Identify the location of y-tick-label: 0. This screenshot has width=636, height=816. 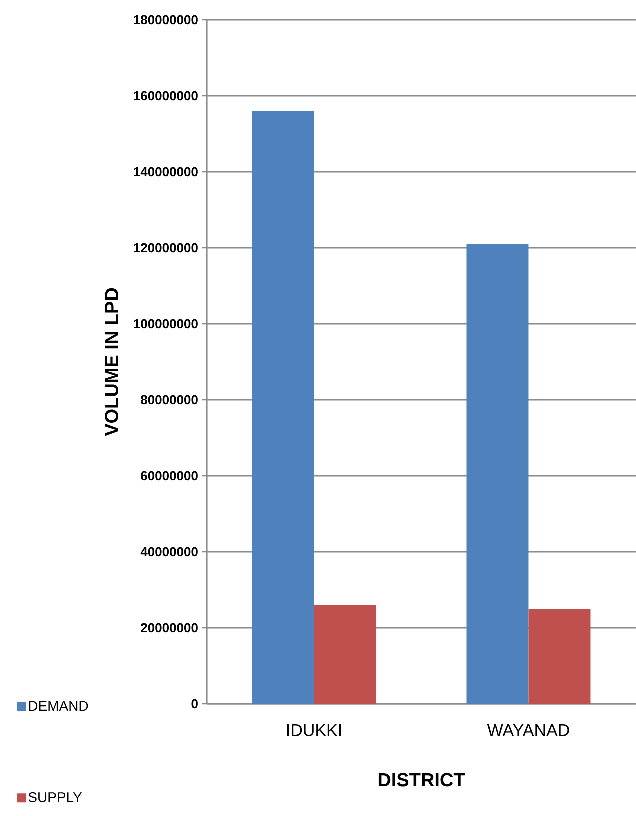
(195, 704).